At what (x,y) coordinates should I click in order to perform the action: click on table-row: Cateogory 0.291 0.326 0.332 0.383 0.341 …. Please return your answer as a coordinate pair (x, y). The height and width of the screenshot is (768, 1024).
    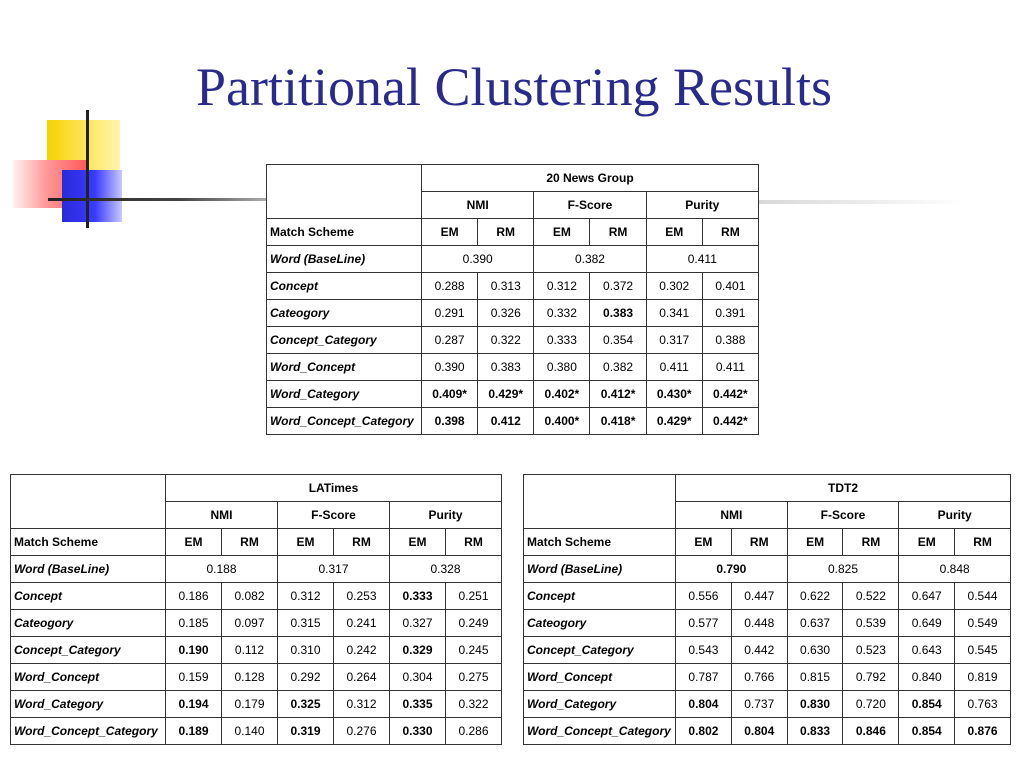
    Looking at the image, I should click on (513, 313).